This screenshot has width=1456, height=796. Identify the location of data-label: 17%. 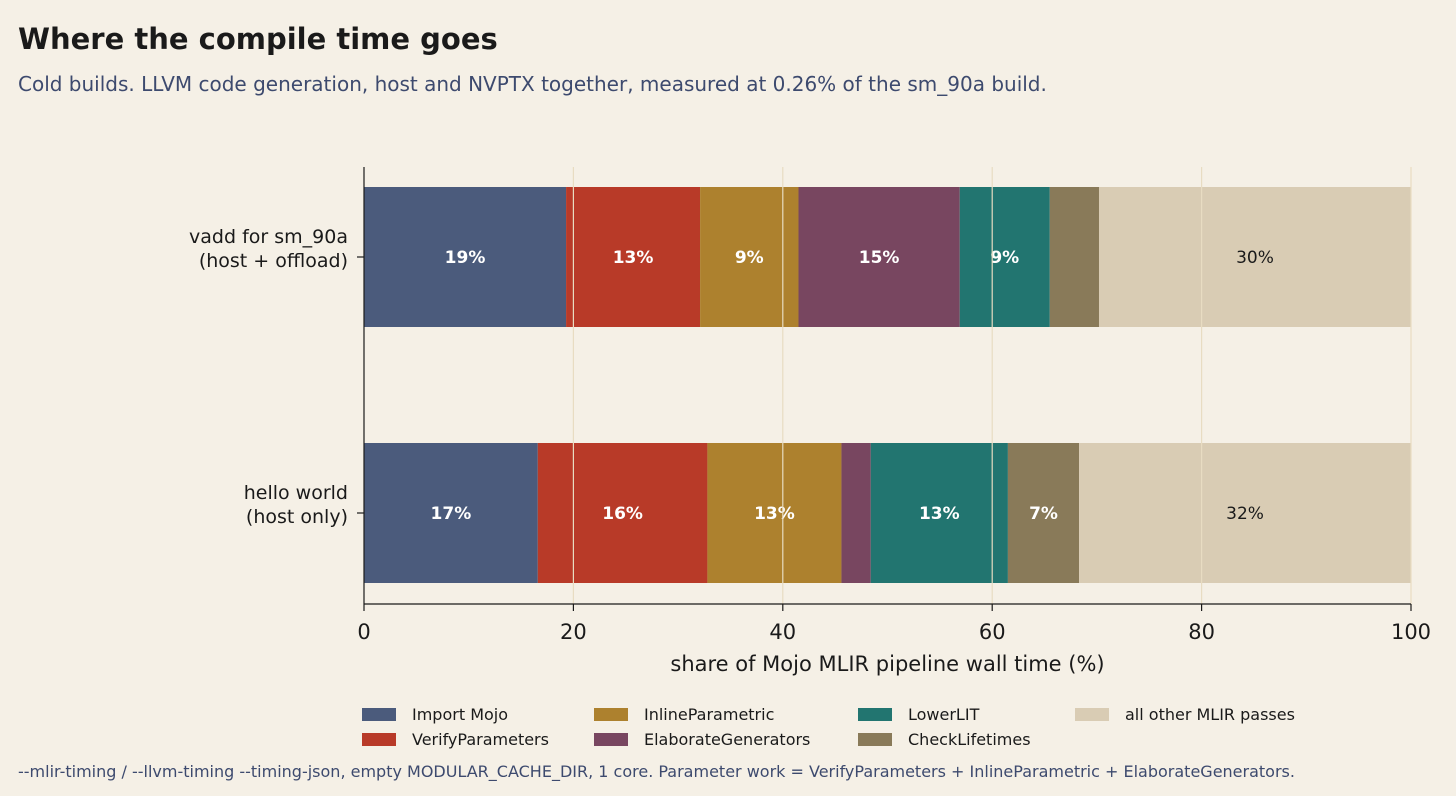
(451, 514).